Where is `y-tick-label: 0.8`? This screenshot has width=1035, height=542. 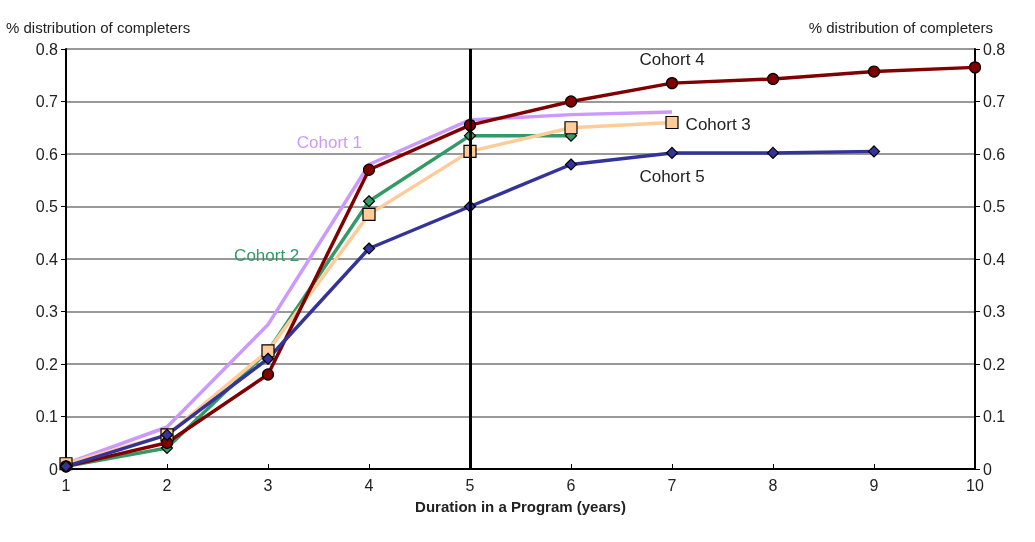 y-tick-label: 0.8 is located at coordinates (47, 49).